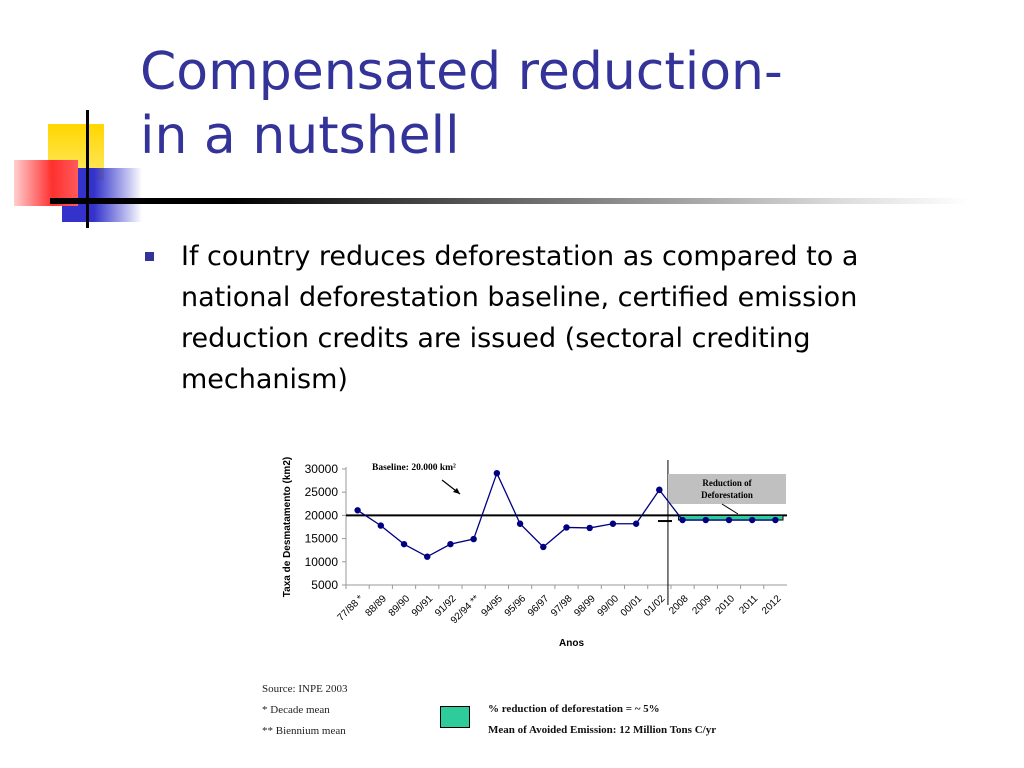  I want to click on title-divider, so click(510, 201).